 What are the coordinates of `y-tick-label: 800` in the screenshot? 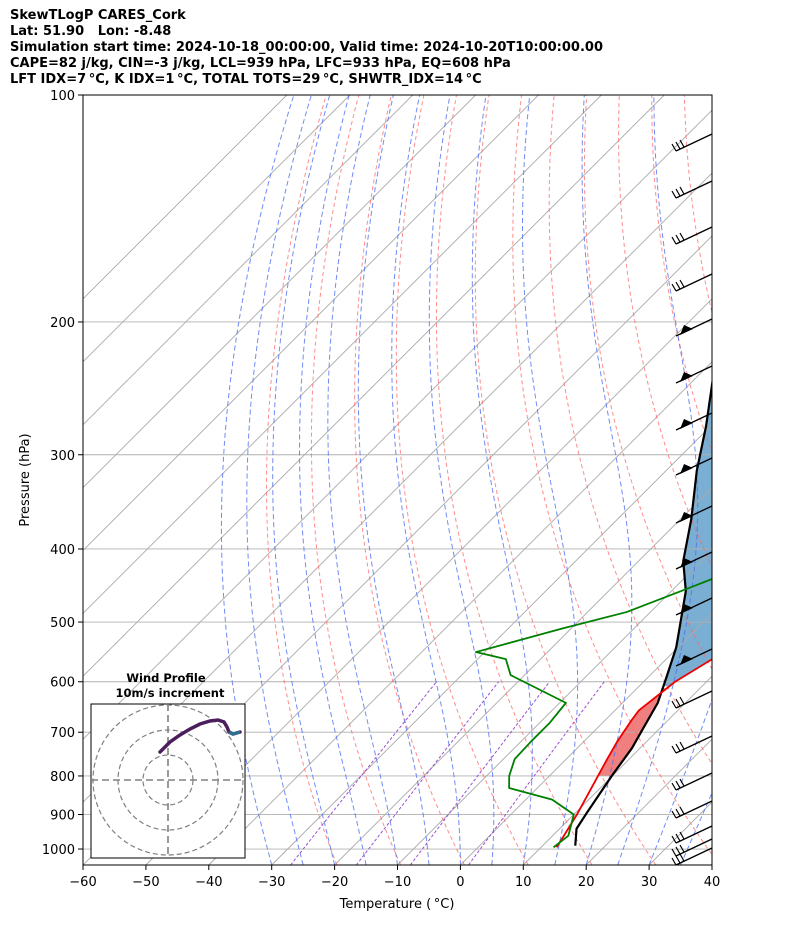 It's located at (62, 777).